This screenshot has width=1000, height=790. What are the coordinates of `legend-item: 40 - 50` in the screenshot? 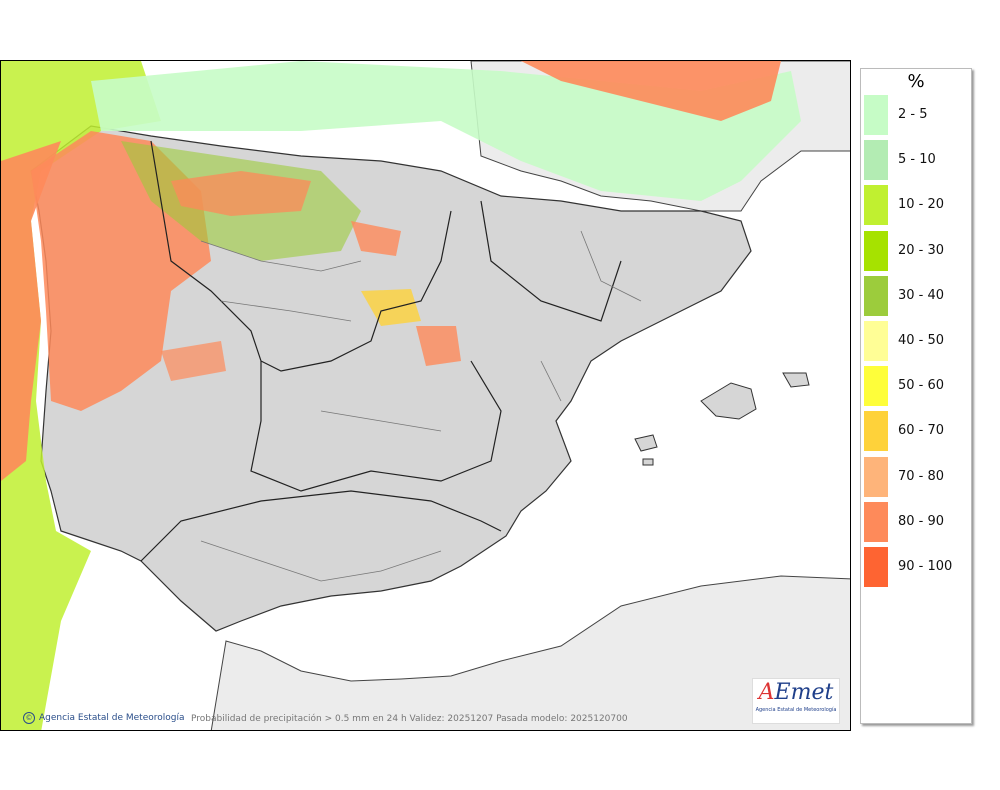 It's located at (916, 341).